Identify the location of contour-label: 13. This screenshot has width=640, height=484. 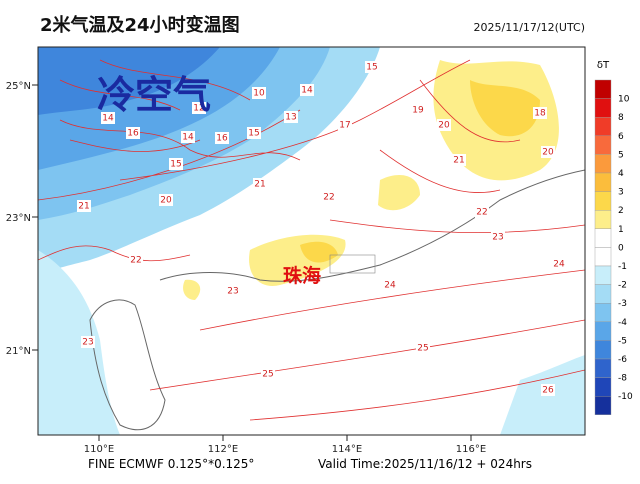
(290, 118).